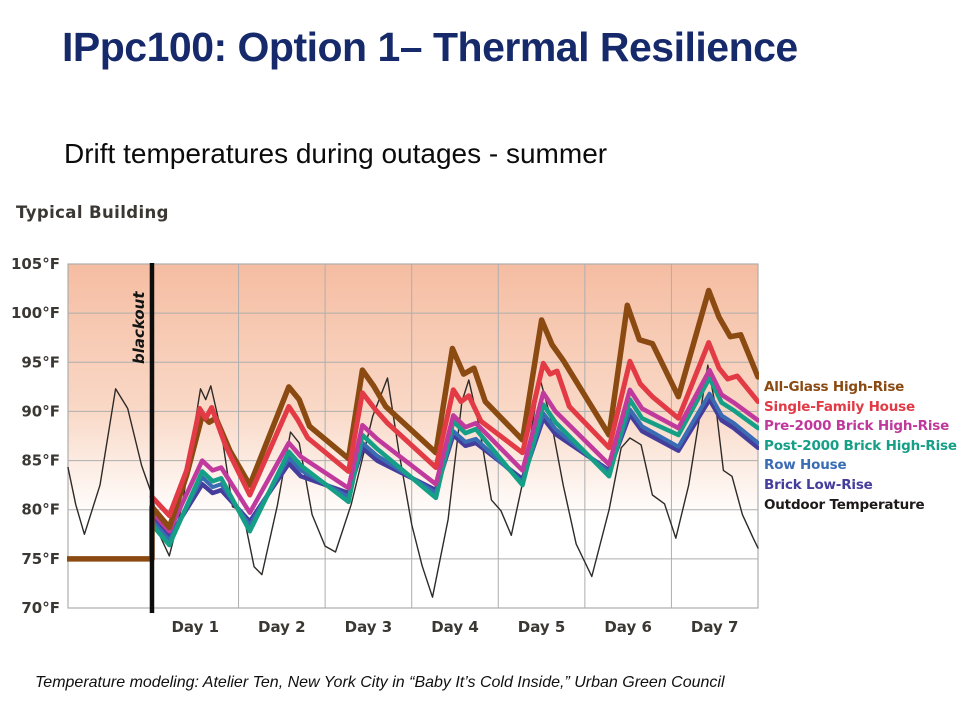 The image size is (960, 720). I want to click on y-tick-label: 100°F, so click(35, 313).